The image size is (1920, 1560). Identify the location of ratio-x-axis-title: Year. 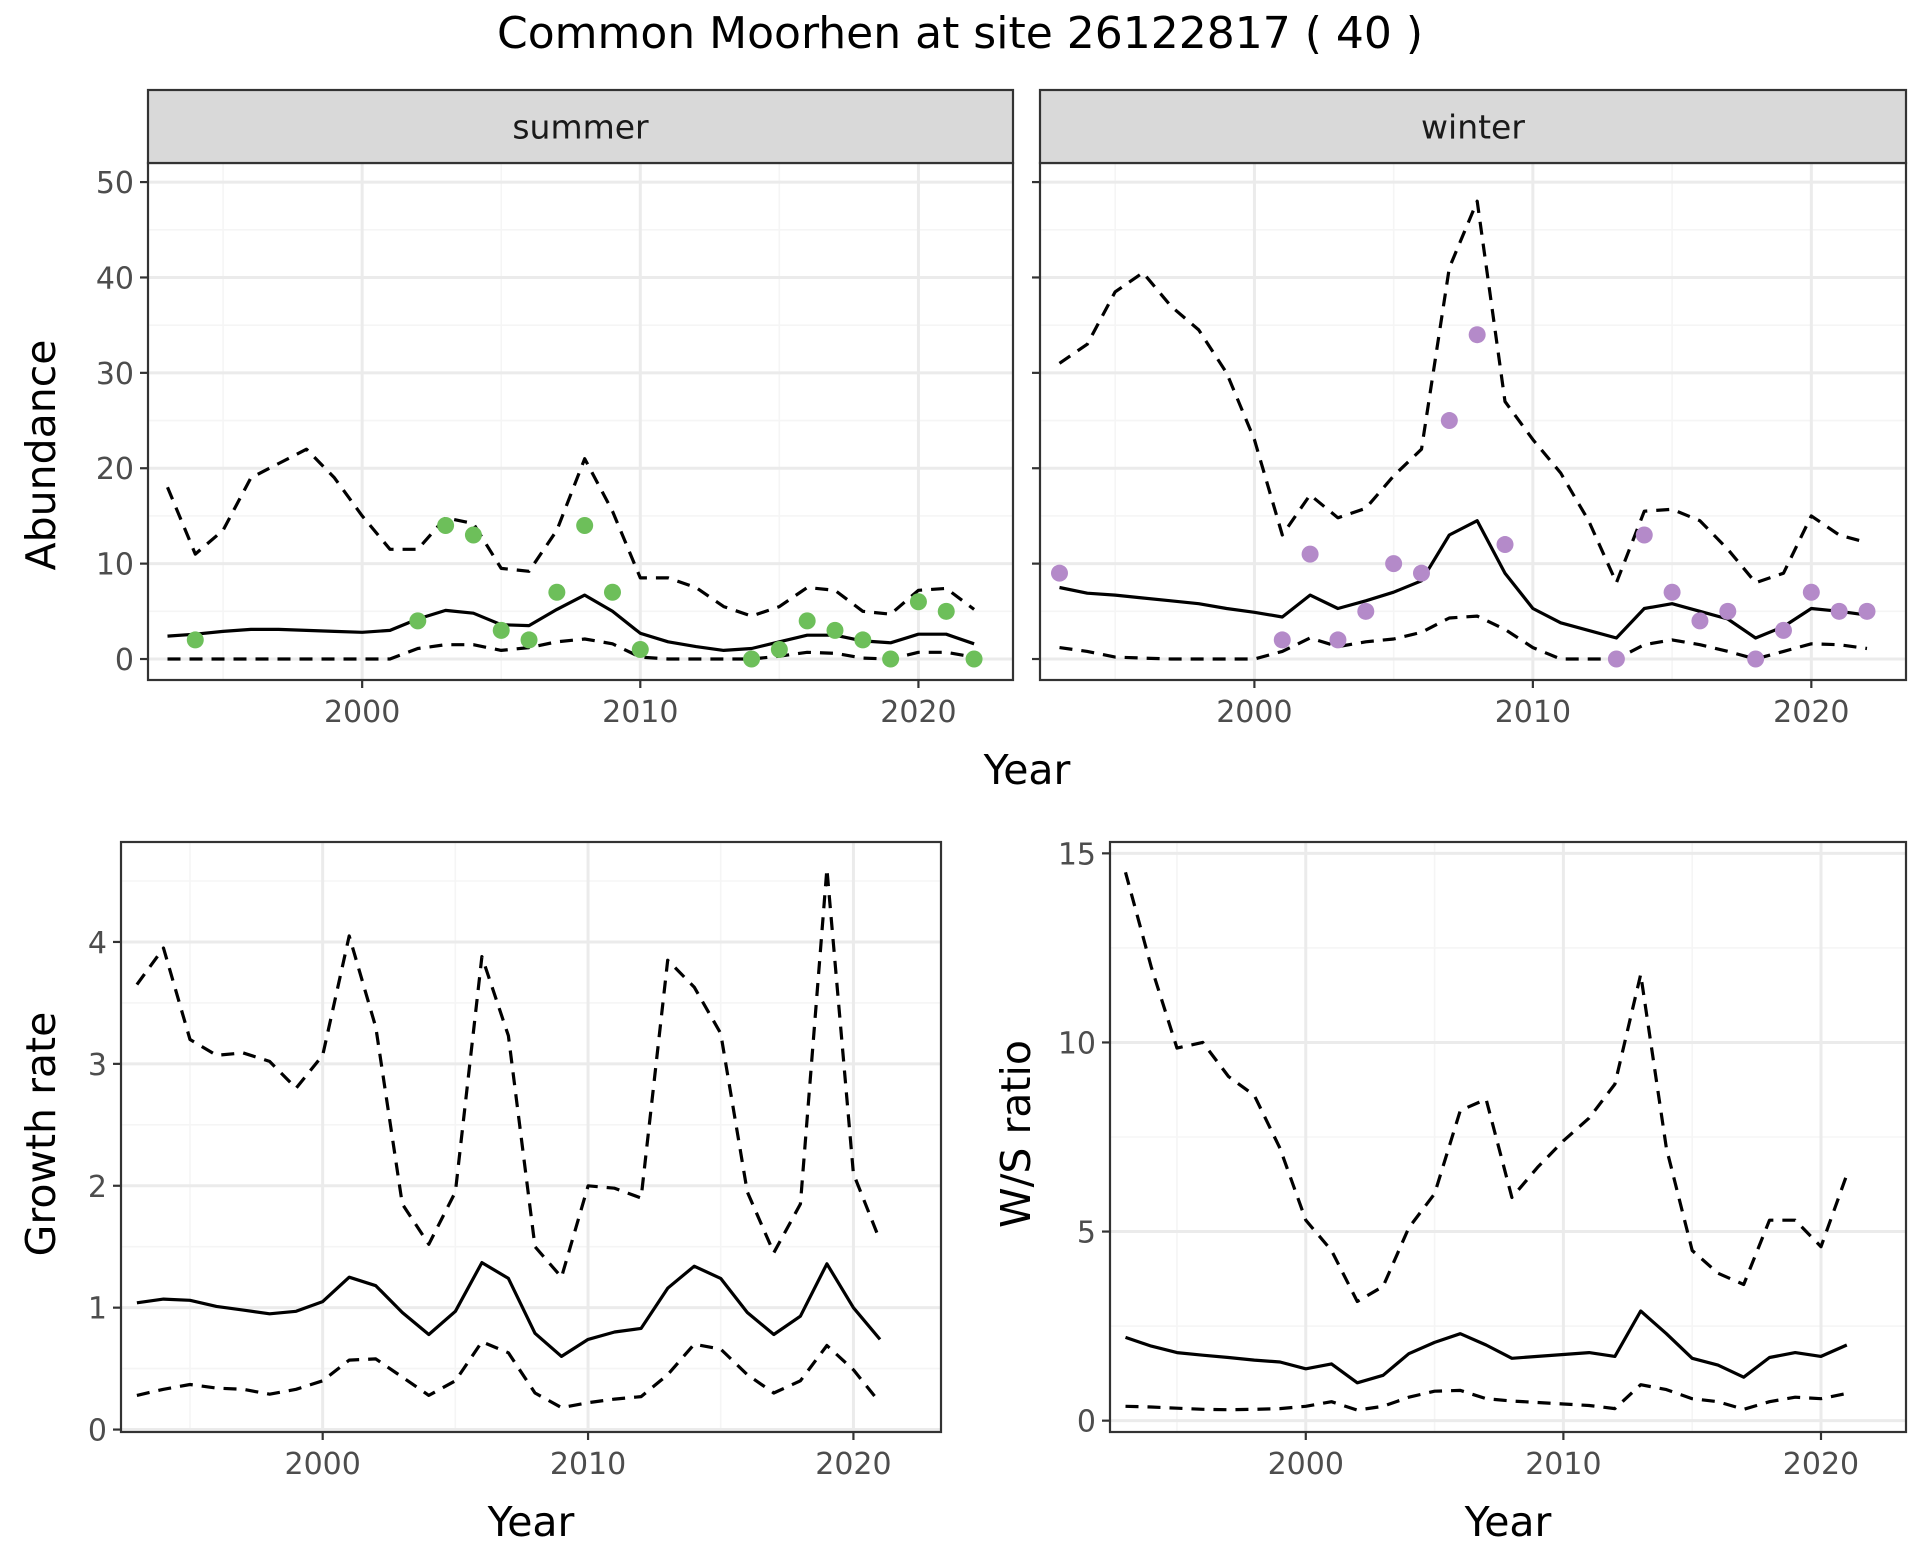
(1508, 1522).